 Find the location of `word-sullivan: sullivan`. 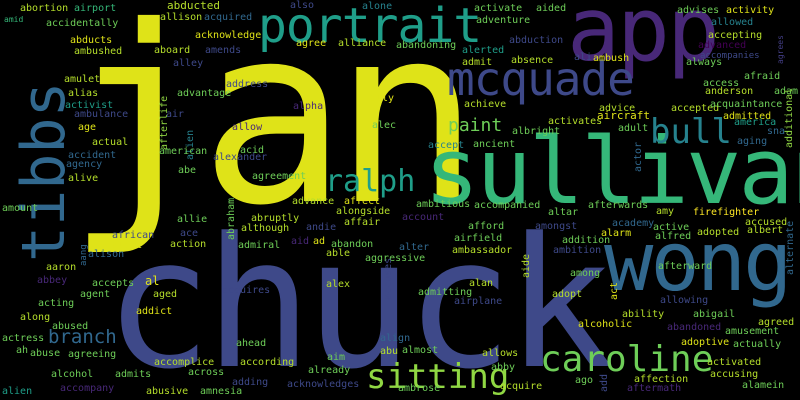

word-sullivan: sullivan is located at coordinates (612, 171).